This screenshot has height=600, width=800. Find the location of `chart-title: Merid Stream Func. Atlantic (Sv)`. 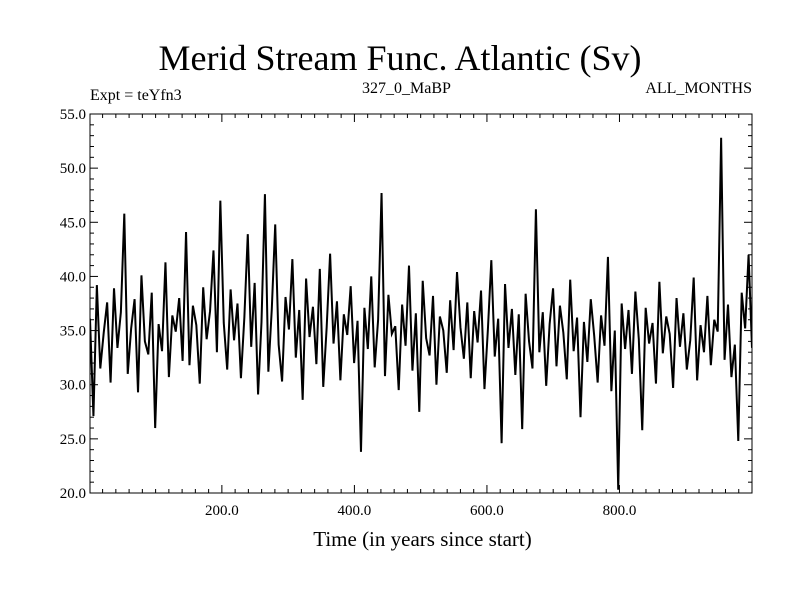

chart-title: Merid Stream Func. Atlantic (Sv) is located at coordinates (400, 58).